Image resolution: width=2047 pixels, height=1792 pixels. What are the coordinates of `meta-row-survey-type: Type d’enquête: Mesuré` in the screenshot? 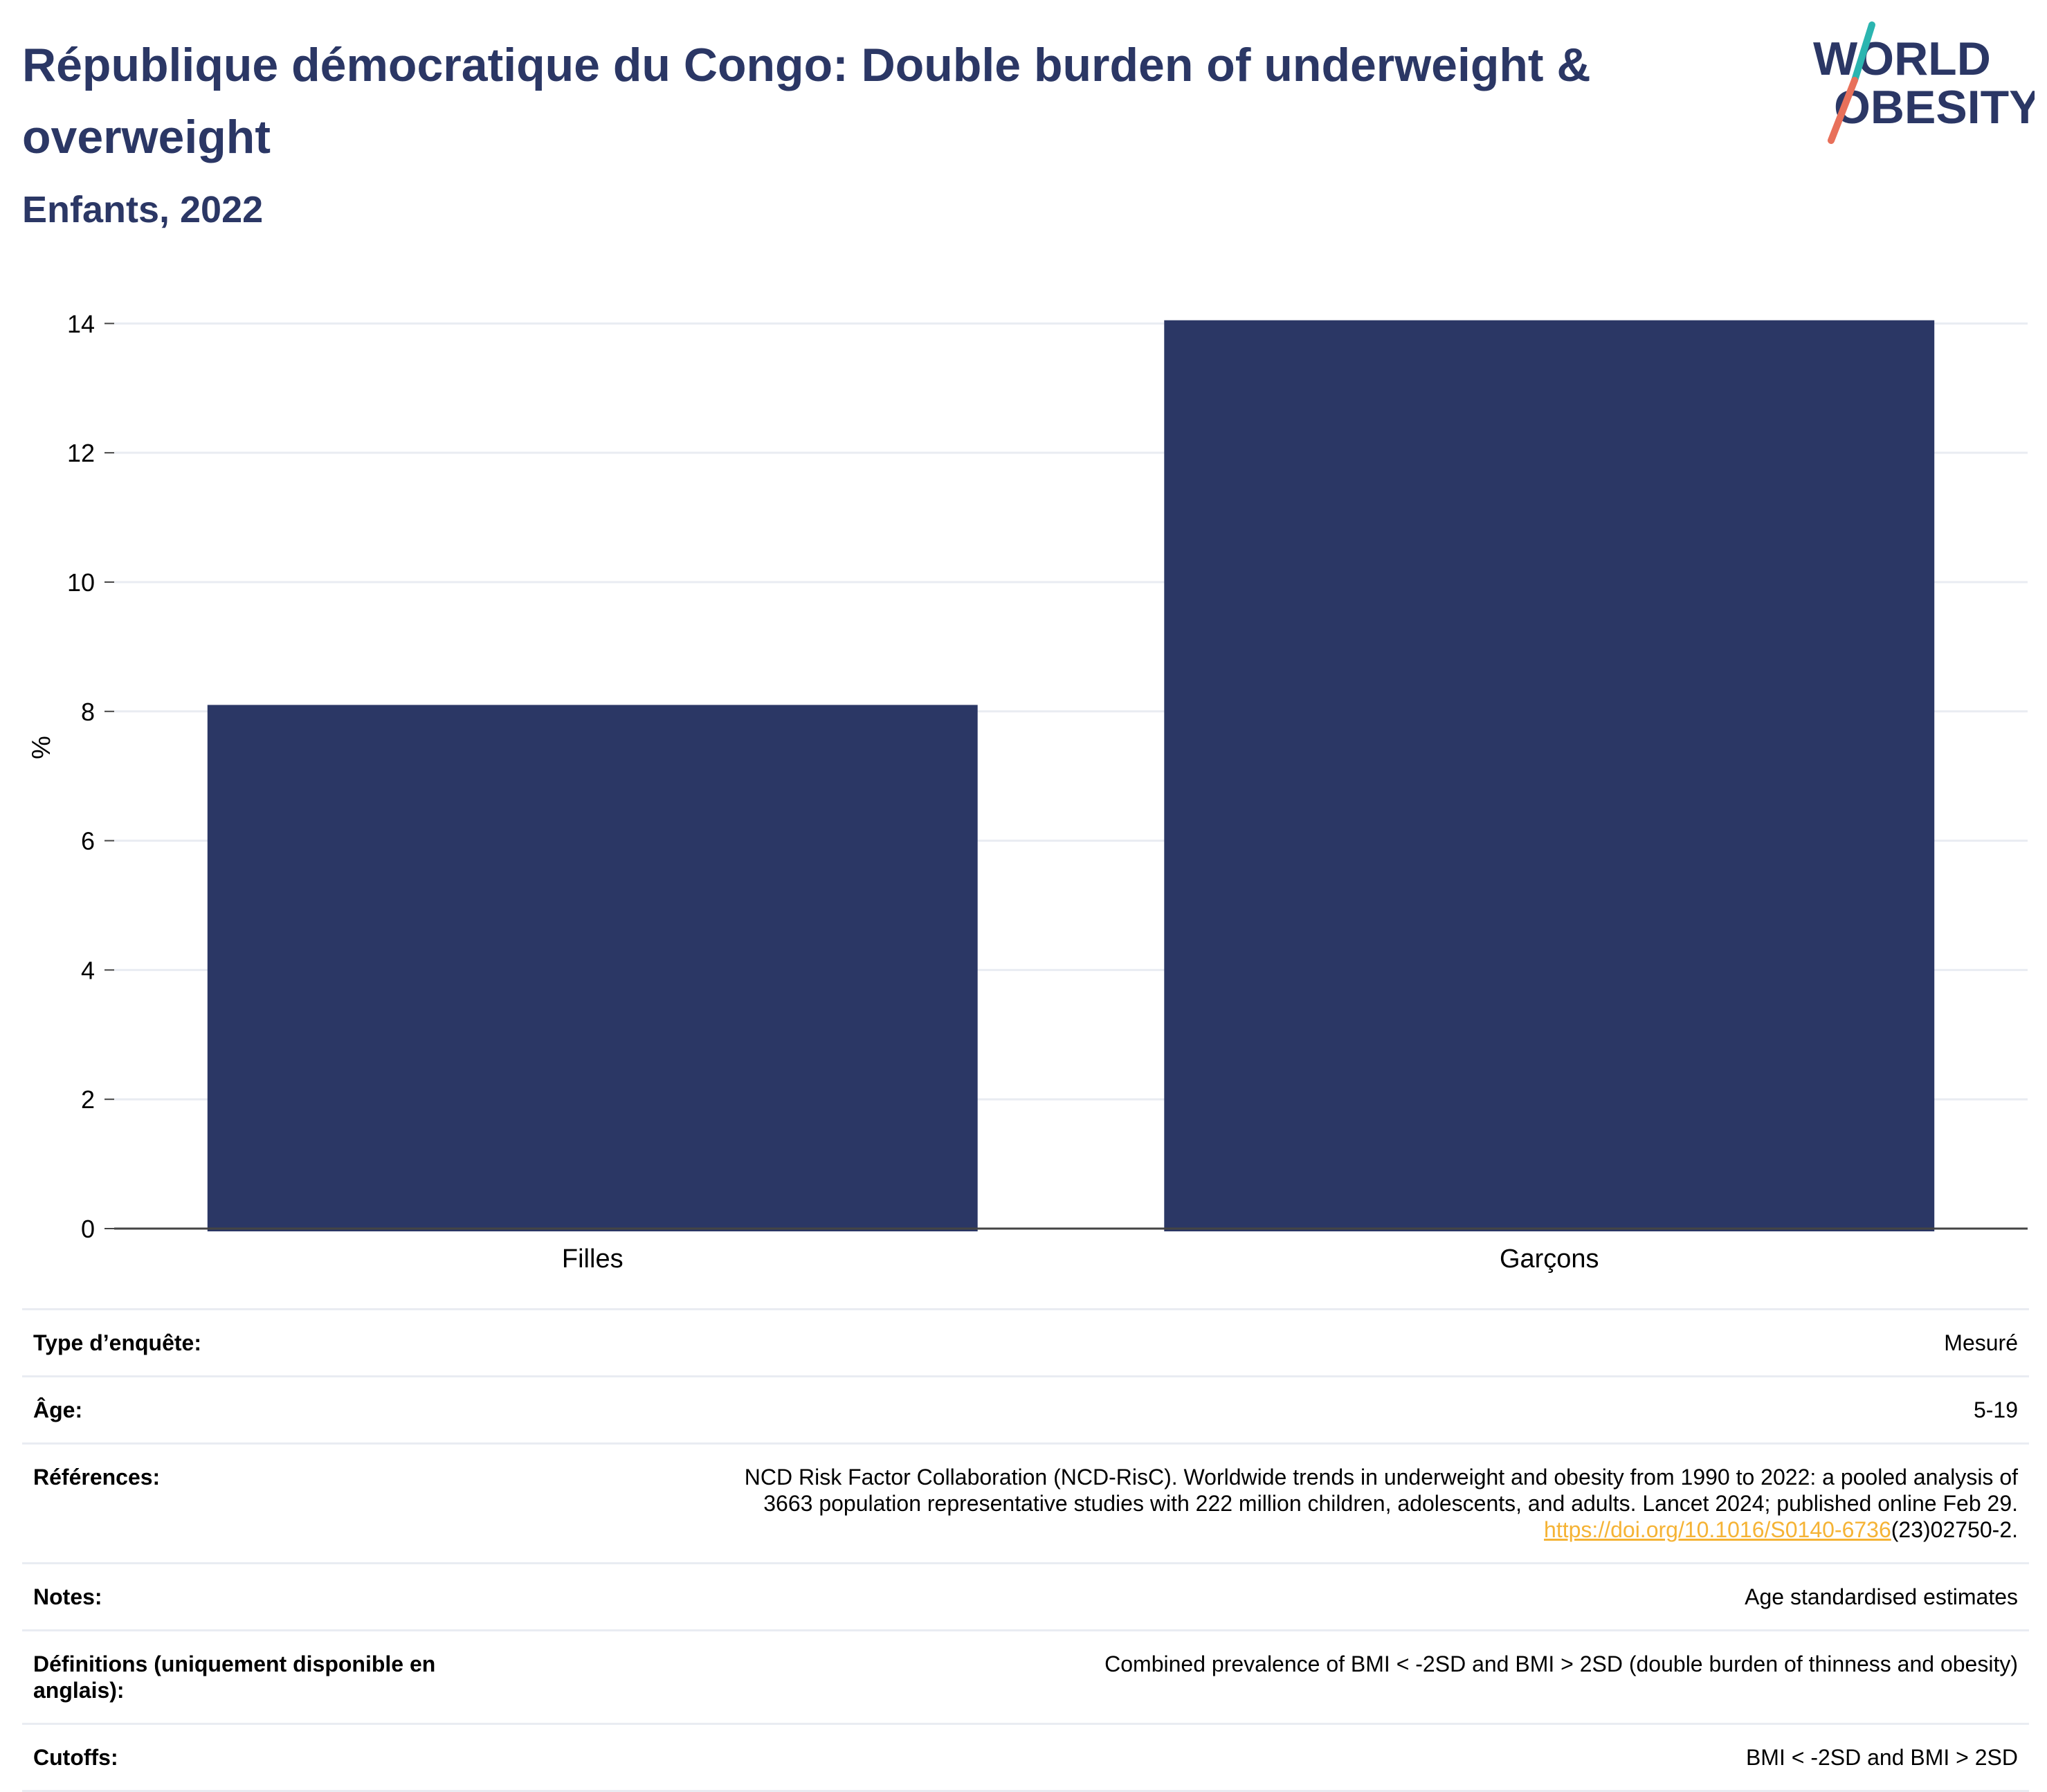 It's located at (1026, 1342).